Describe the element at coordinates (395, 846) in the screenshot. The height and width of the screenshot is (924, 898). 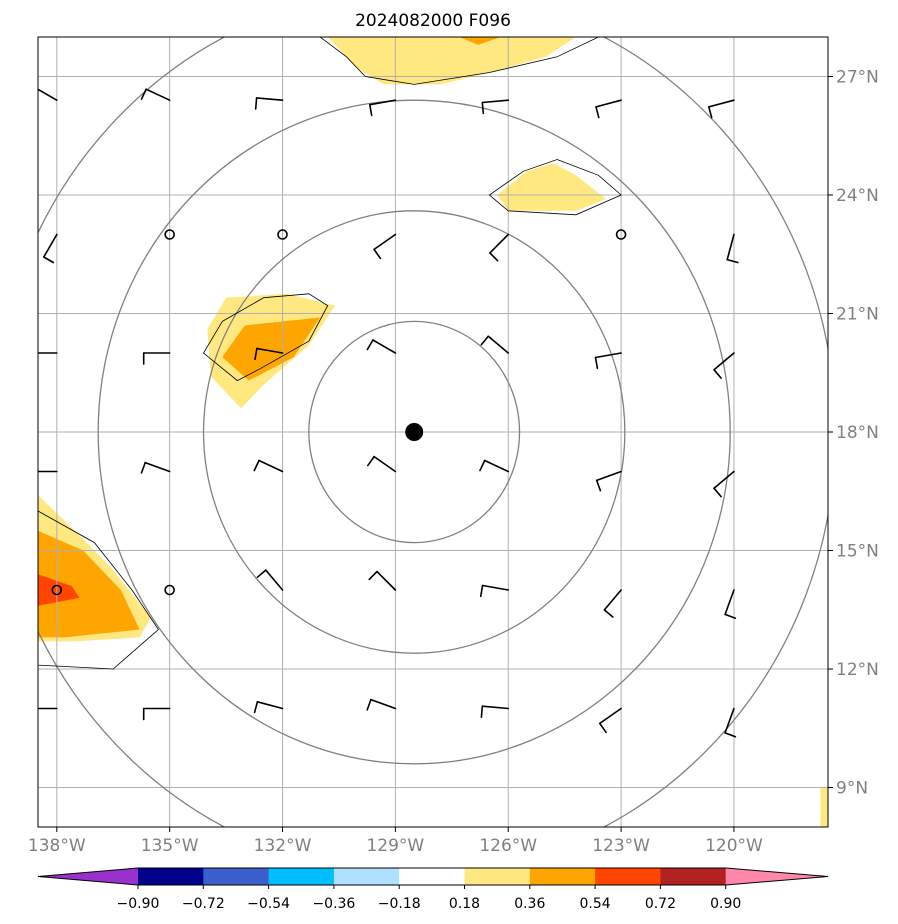
I see `x-tick-label: 129°W` at that location.